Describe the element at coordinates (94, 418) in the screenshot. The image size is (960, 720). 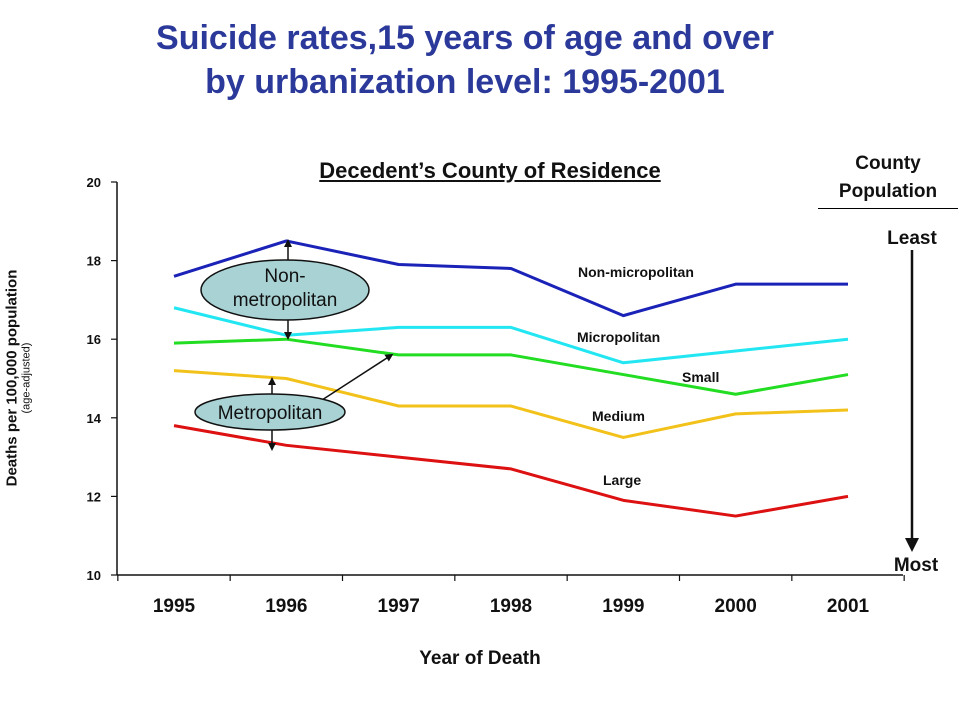
I see `y-tick-label: 14` at that location.